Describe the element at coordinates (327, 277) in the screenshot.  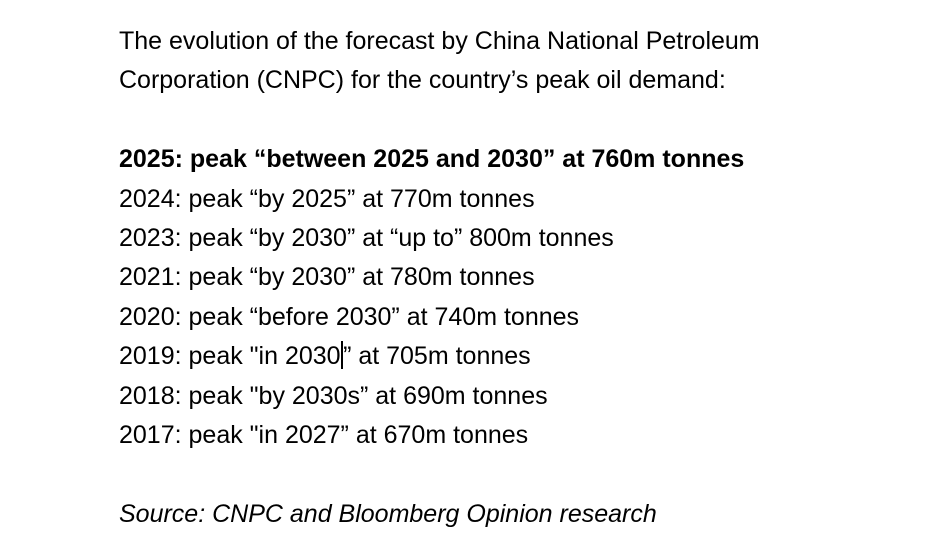
I see `forecast-line-2021: 2021: peak “by 2030” at 780m tonnes` at that location.